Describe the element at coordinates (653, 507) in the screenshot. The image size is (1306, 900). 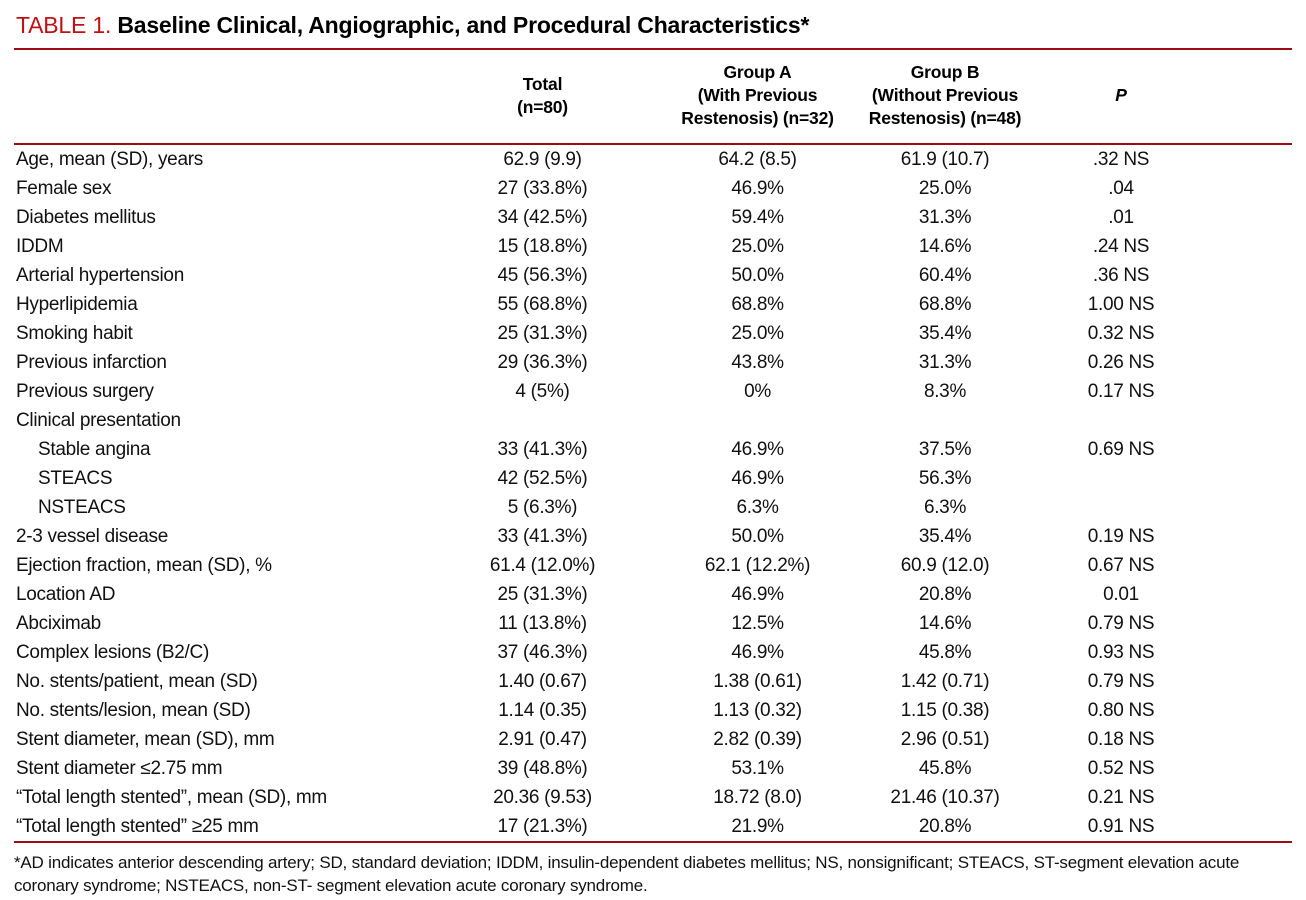
I see `table-row: NSTEACS 5 (6.3%) 6.3% 6.3%` at that location.